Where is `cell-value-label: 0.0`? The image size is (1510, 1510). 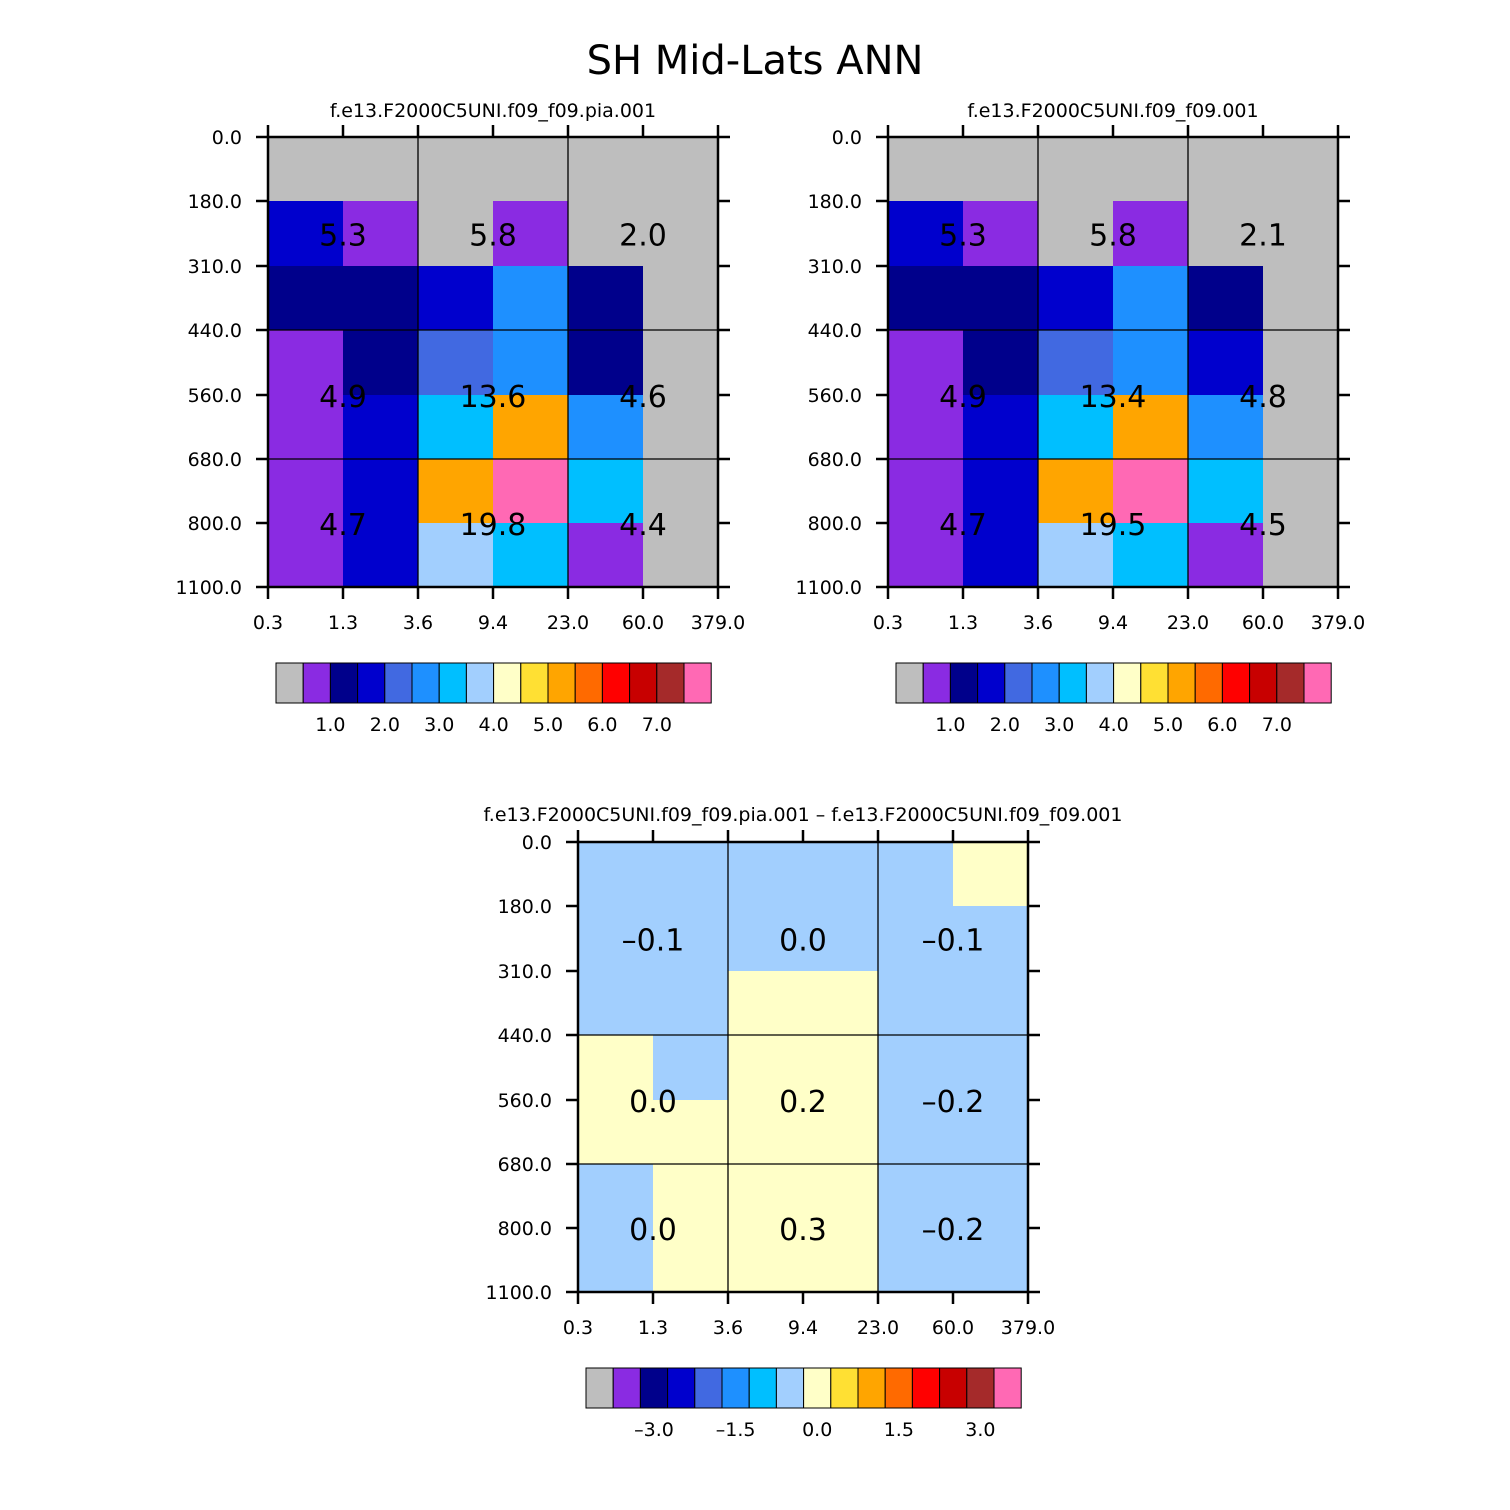 cell-value-label: 0.0 is located at coordinates (653, 1230).